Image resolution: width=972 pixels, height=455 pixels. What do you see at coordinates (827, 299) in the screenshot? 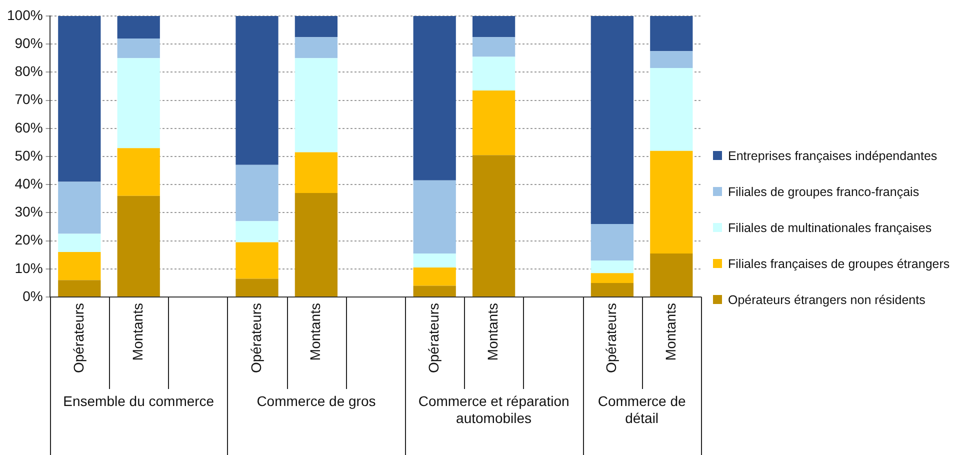
I see `legend-label: Opérateurs étrangers non résidents` at bounding box center [827, 299].